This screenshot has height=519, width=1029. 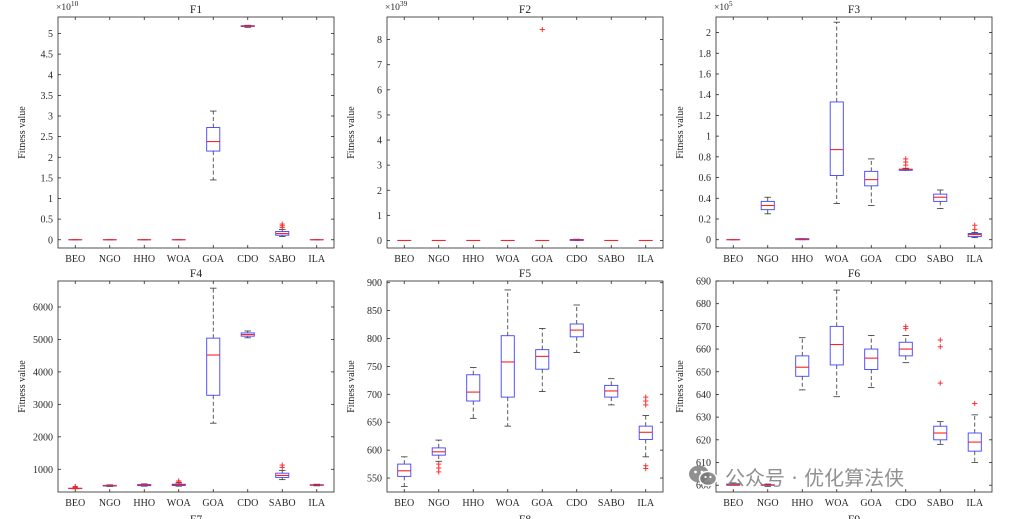 I want to click on y-tick-label: 1.4, so click(x=705, y=95).